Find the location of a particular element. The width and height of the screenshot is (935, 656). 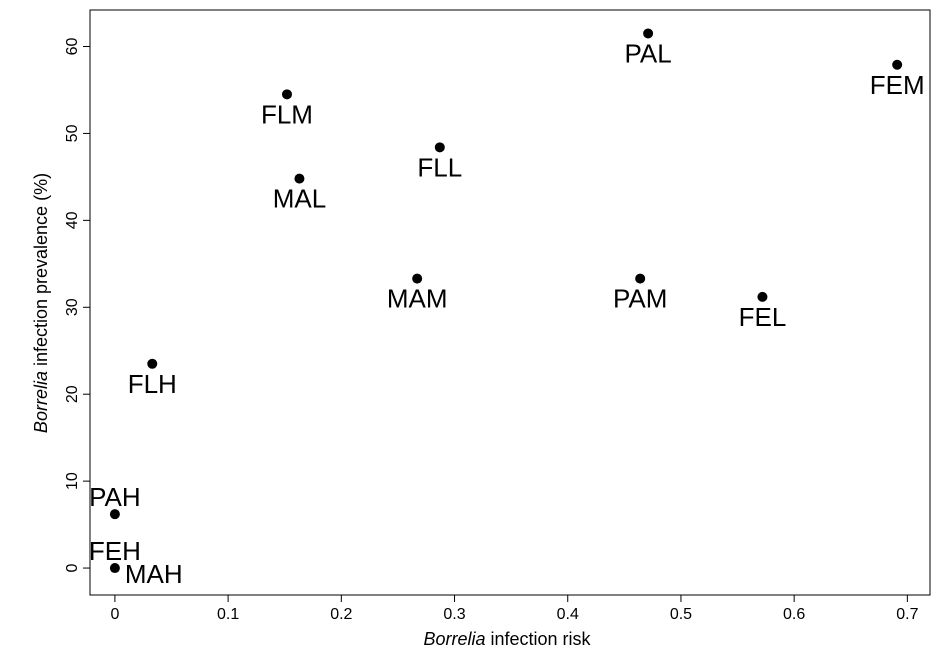

y-axis-title: Borrelia infection prevalence (%) is located at coordinates (41, 303).